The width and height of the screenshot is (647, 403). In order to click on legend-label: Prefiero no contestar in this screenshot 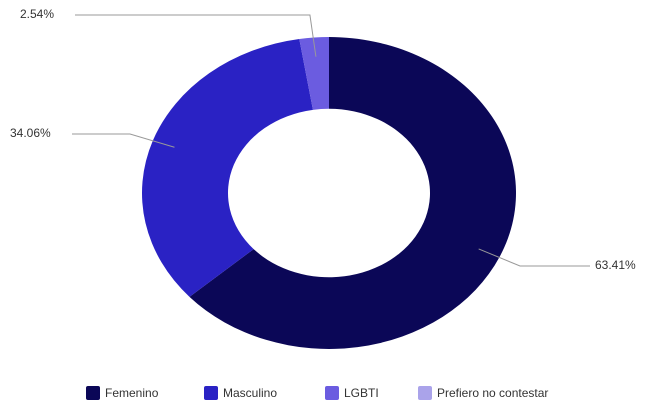, I will do `click(492, 393)`.